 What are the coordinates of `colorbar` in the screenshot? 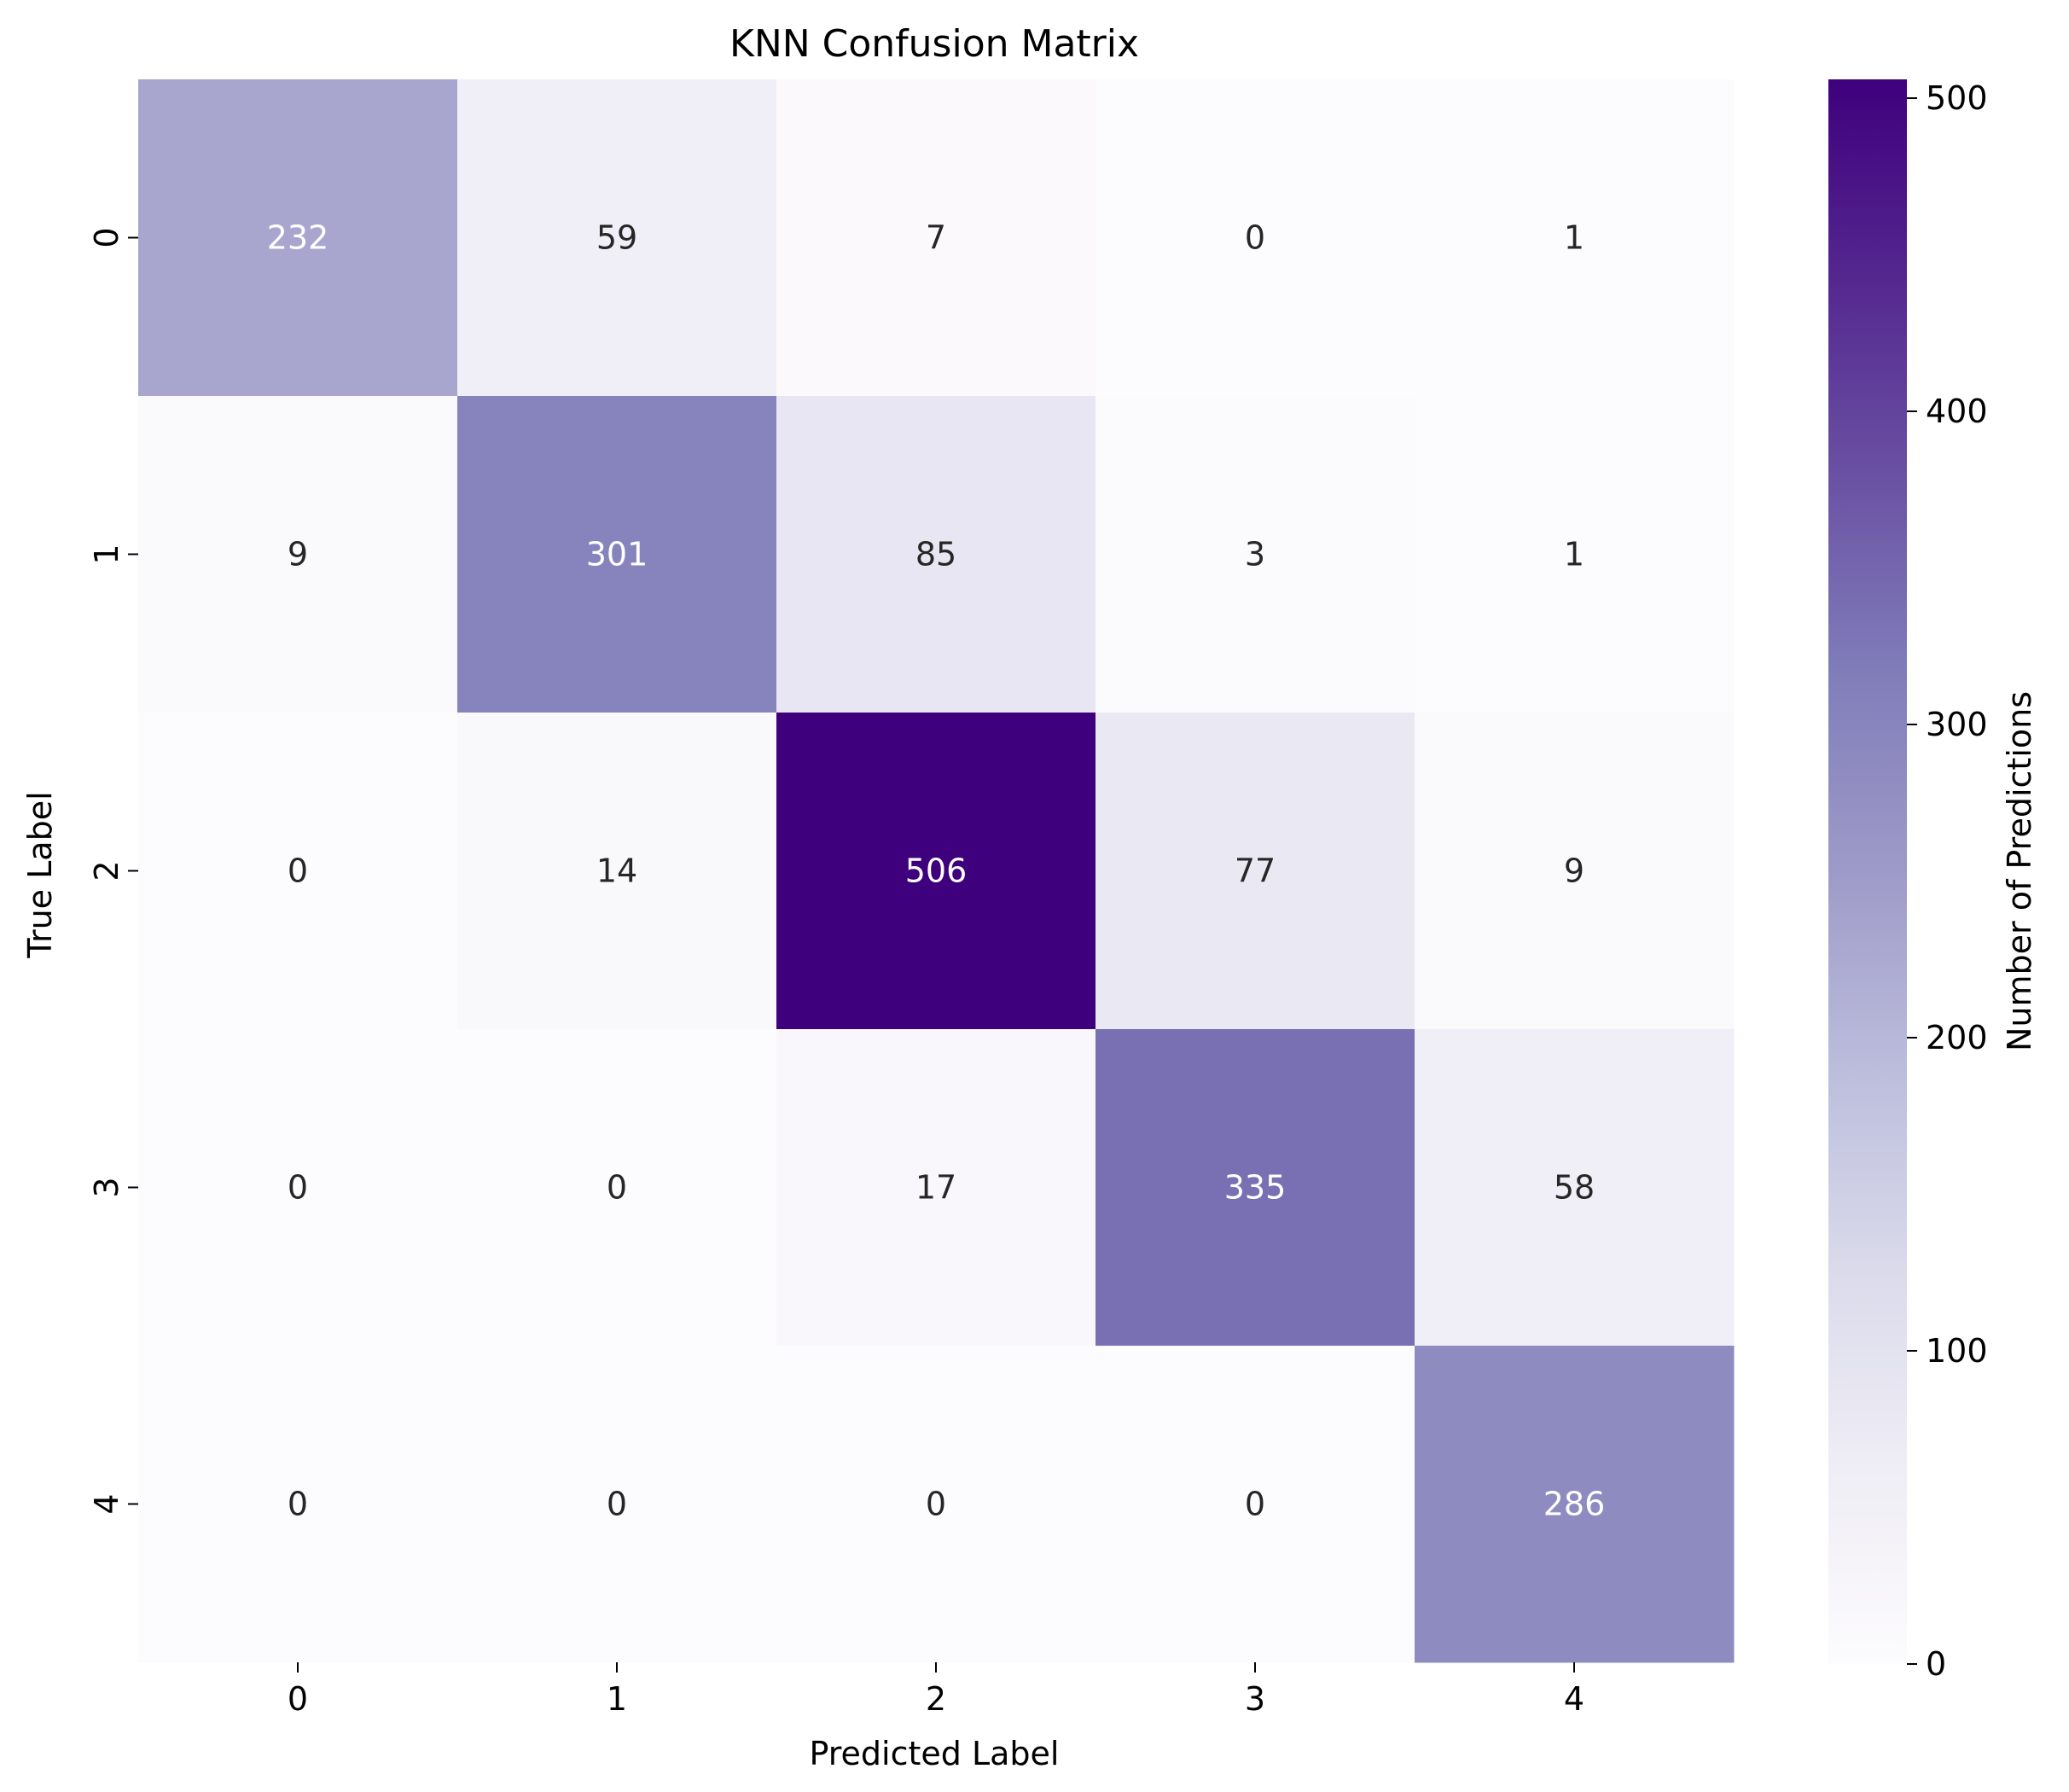 It's located at (1867, 871).